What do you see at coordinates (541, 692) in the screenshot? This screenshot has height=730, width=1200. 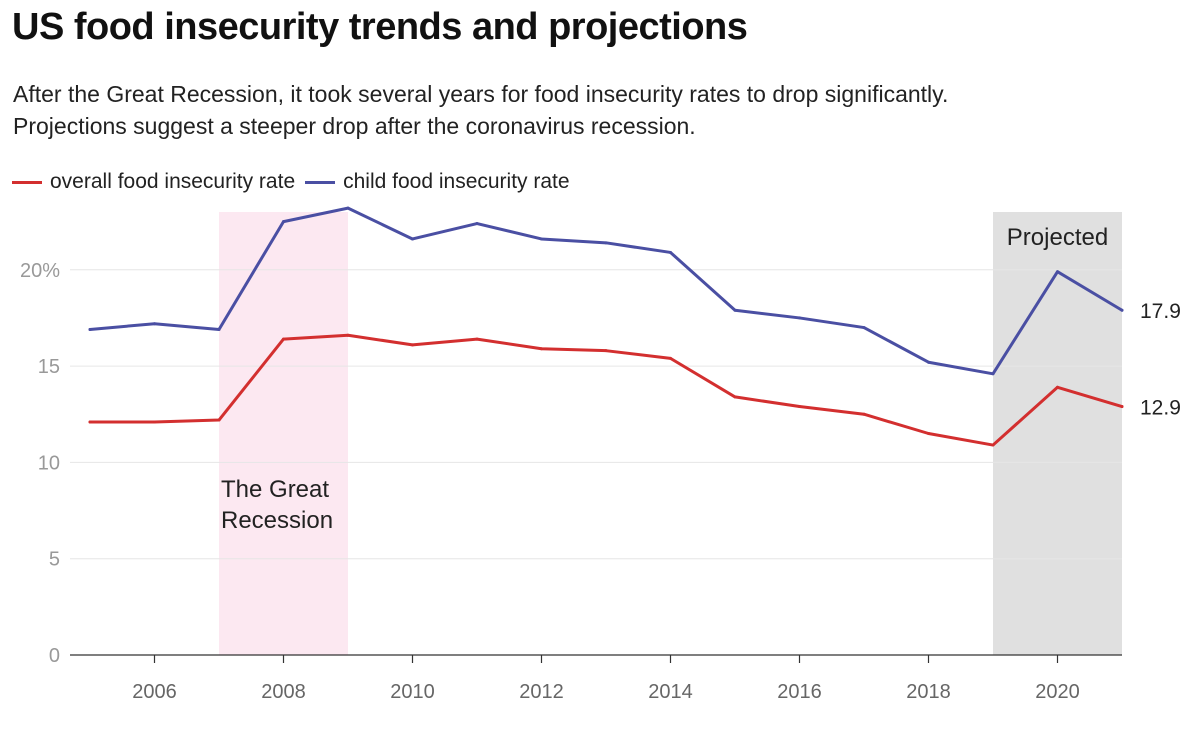 I see `x-tick-label-2012: 2012` at bounding box center [541, 692].